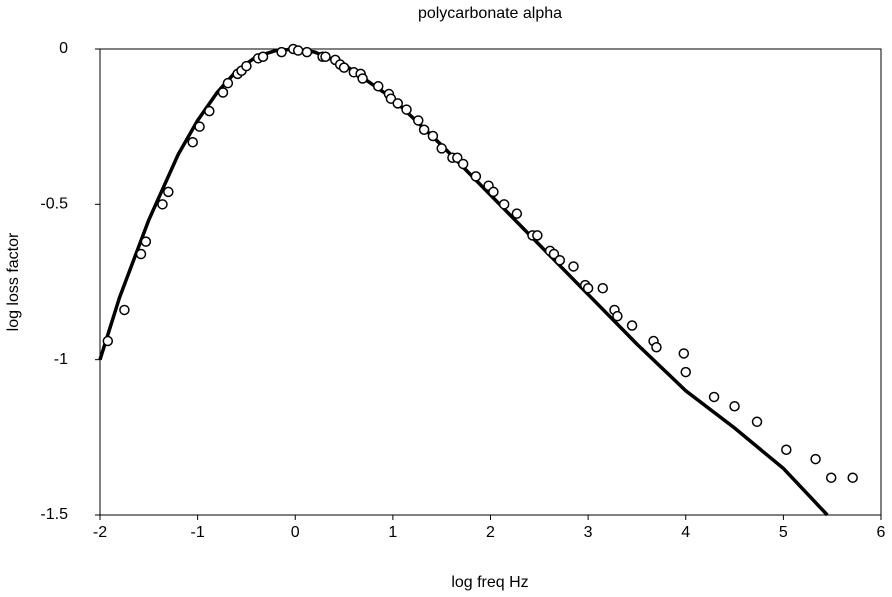 This screenshot has height=597, width=892. I want to click on x-tick-label: 1, so click(392, 532).